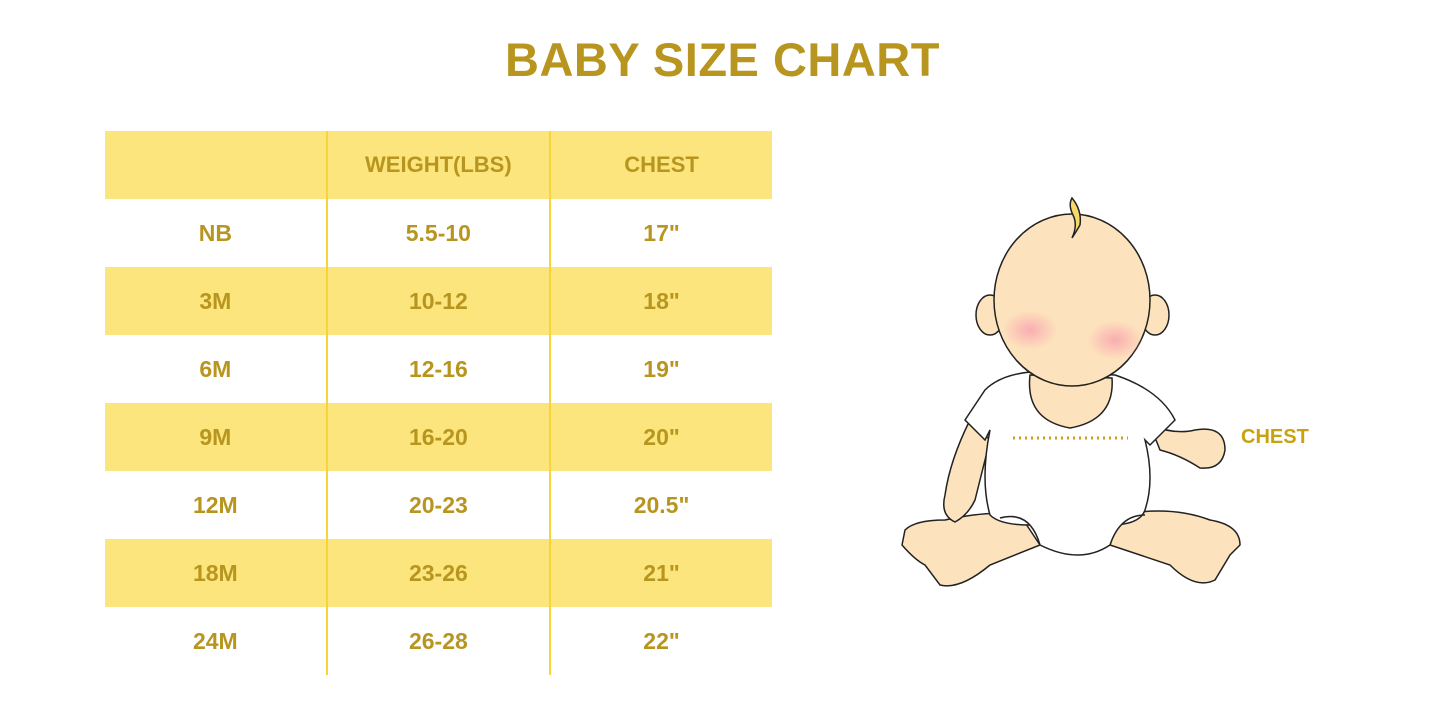 The height and width of the screenshot is (723, 1445). Describe the element at coordinates (216, 437) in the screenshot. I see `size-cell: 9M` at that location.